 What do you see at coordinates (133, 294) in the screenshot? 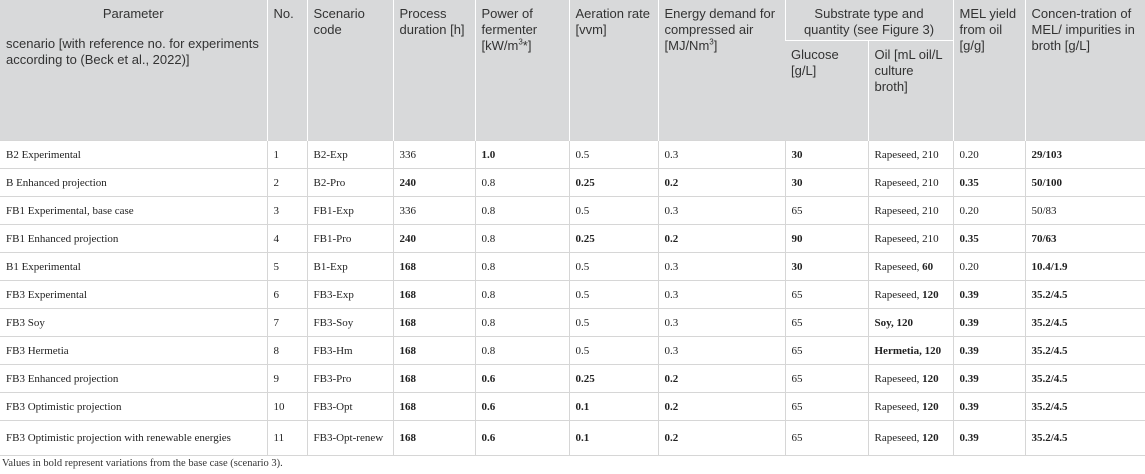
I see `cell-scenario: FB3 Experimental` at bounding box center [133, 294].